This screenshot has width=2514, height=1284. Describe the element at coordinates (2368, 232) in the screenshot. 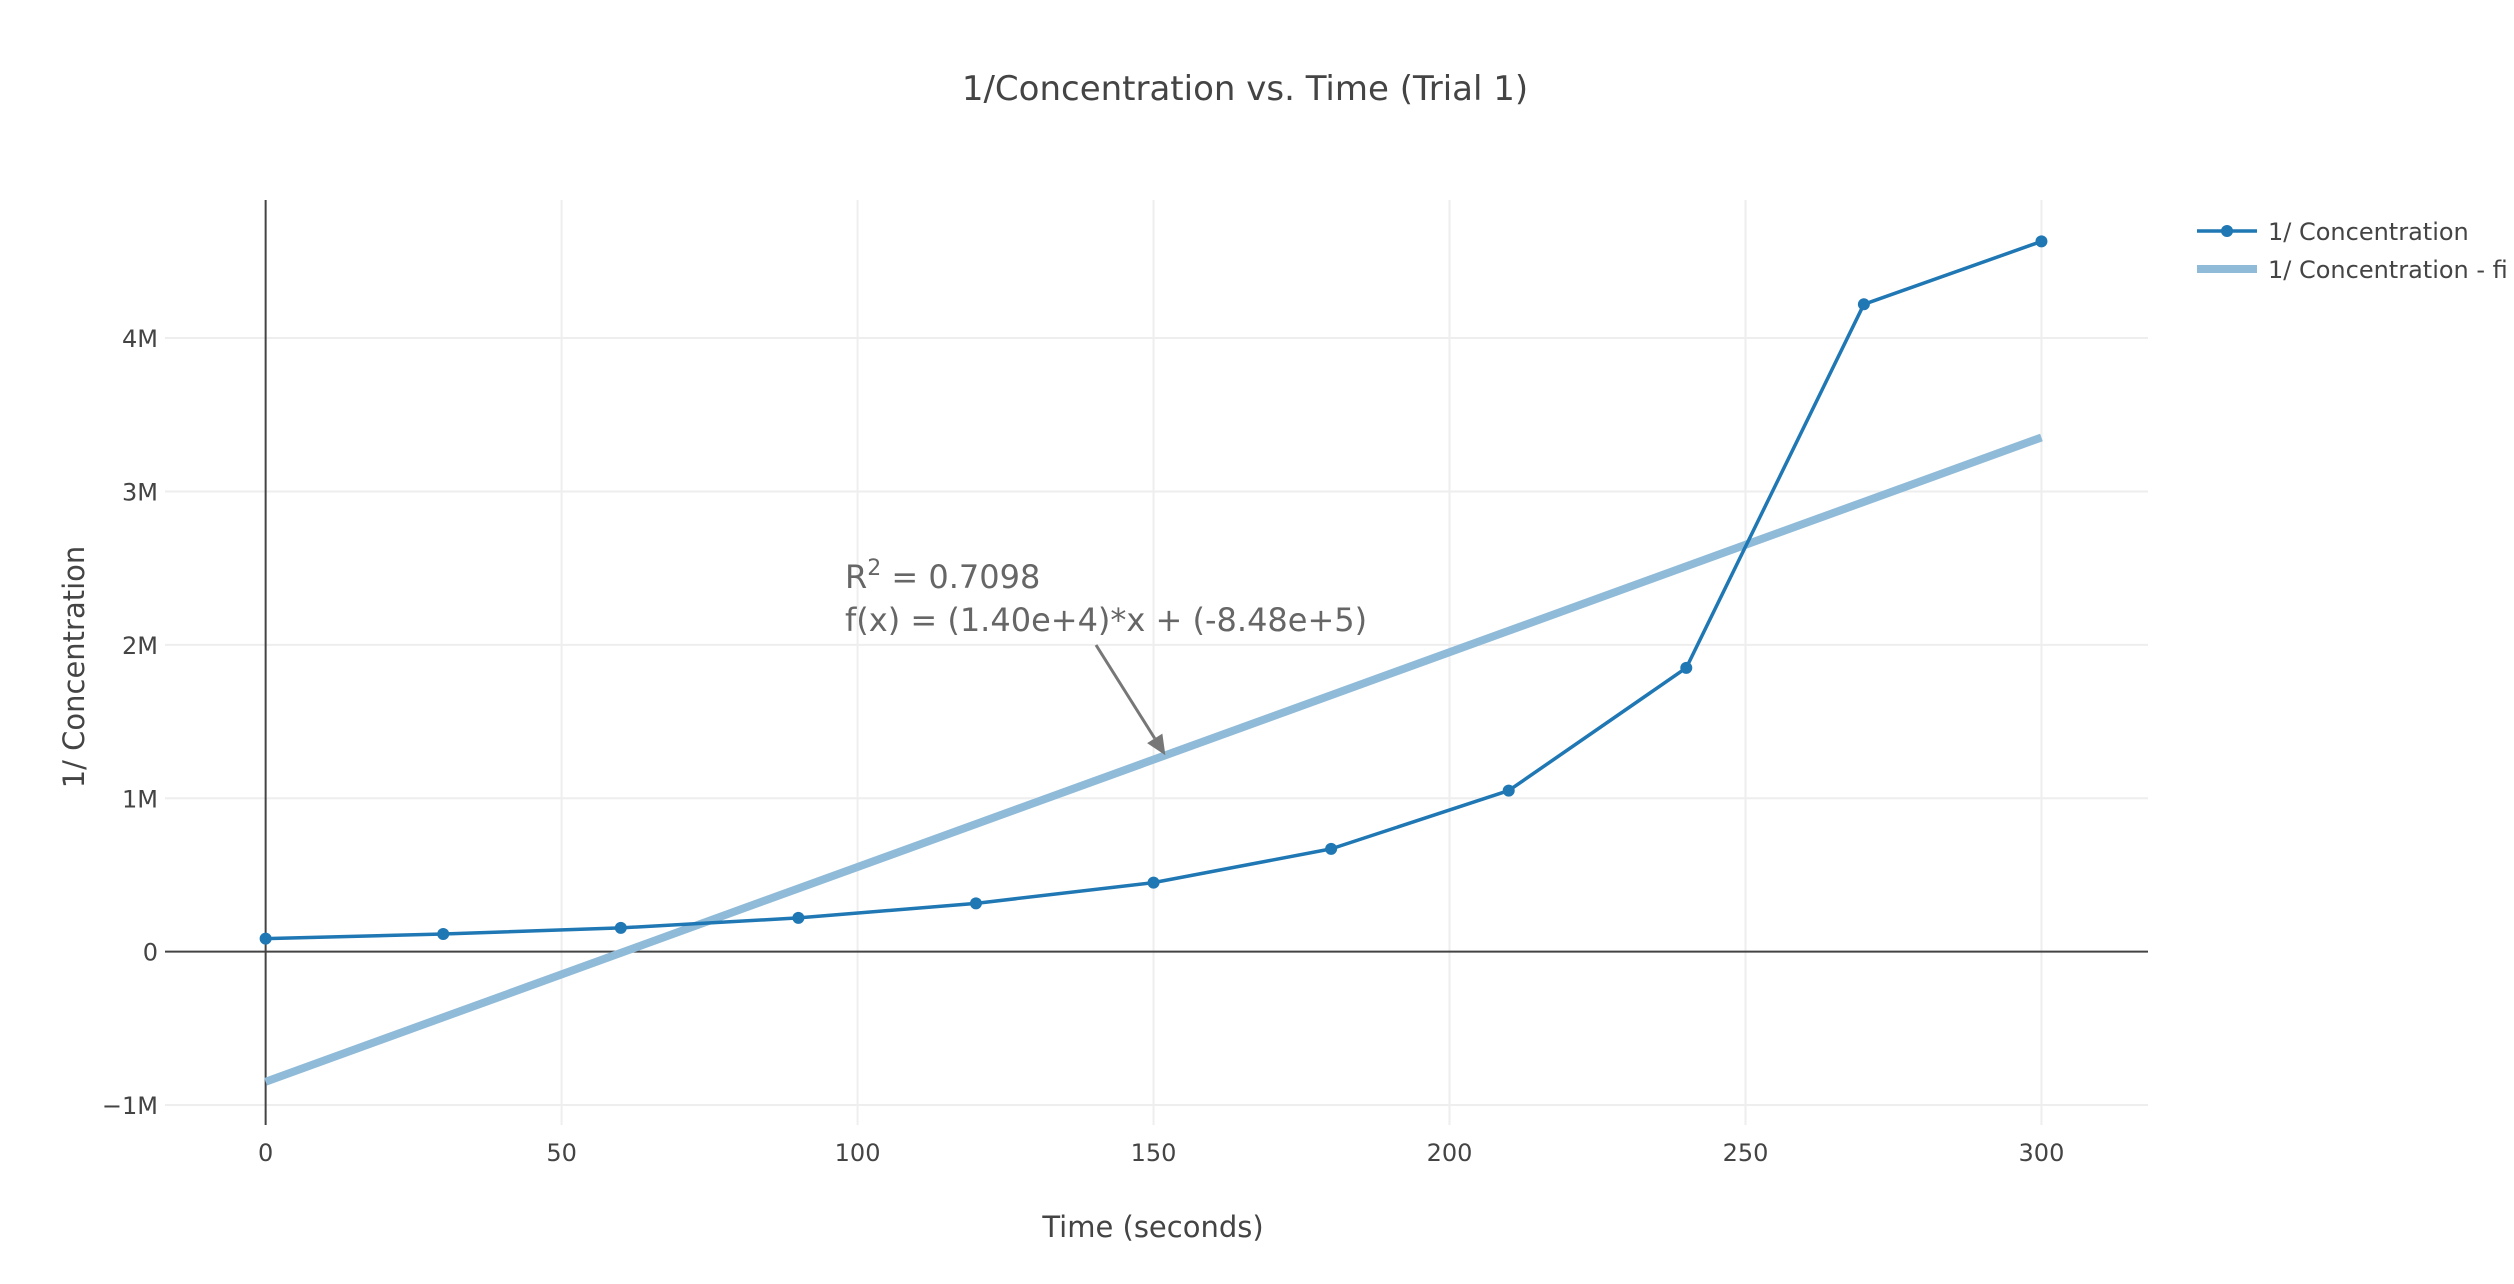

I see `legend-label: 1/ Concentration` at that location.